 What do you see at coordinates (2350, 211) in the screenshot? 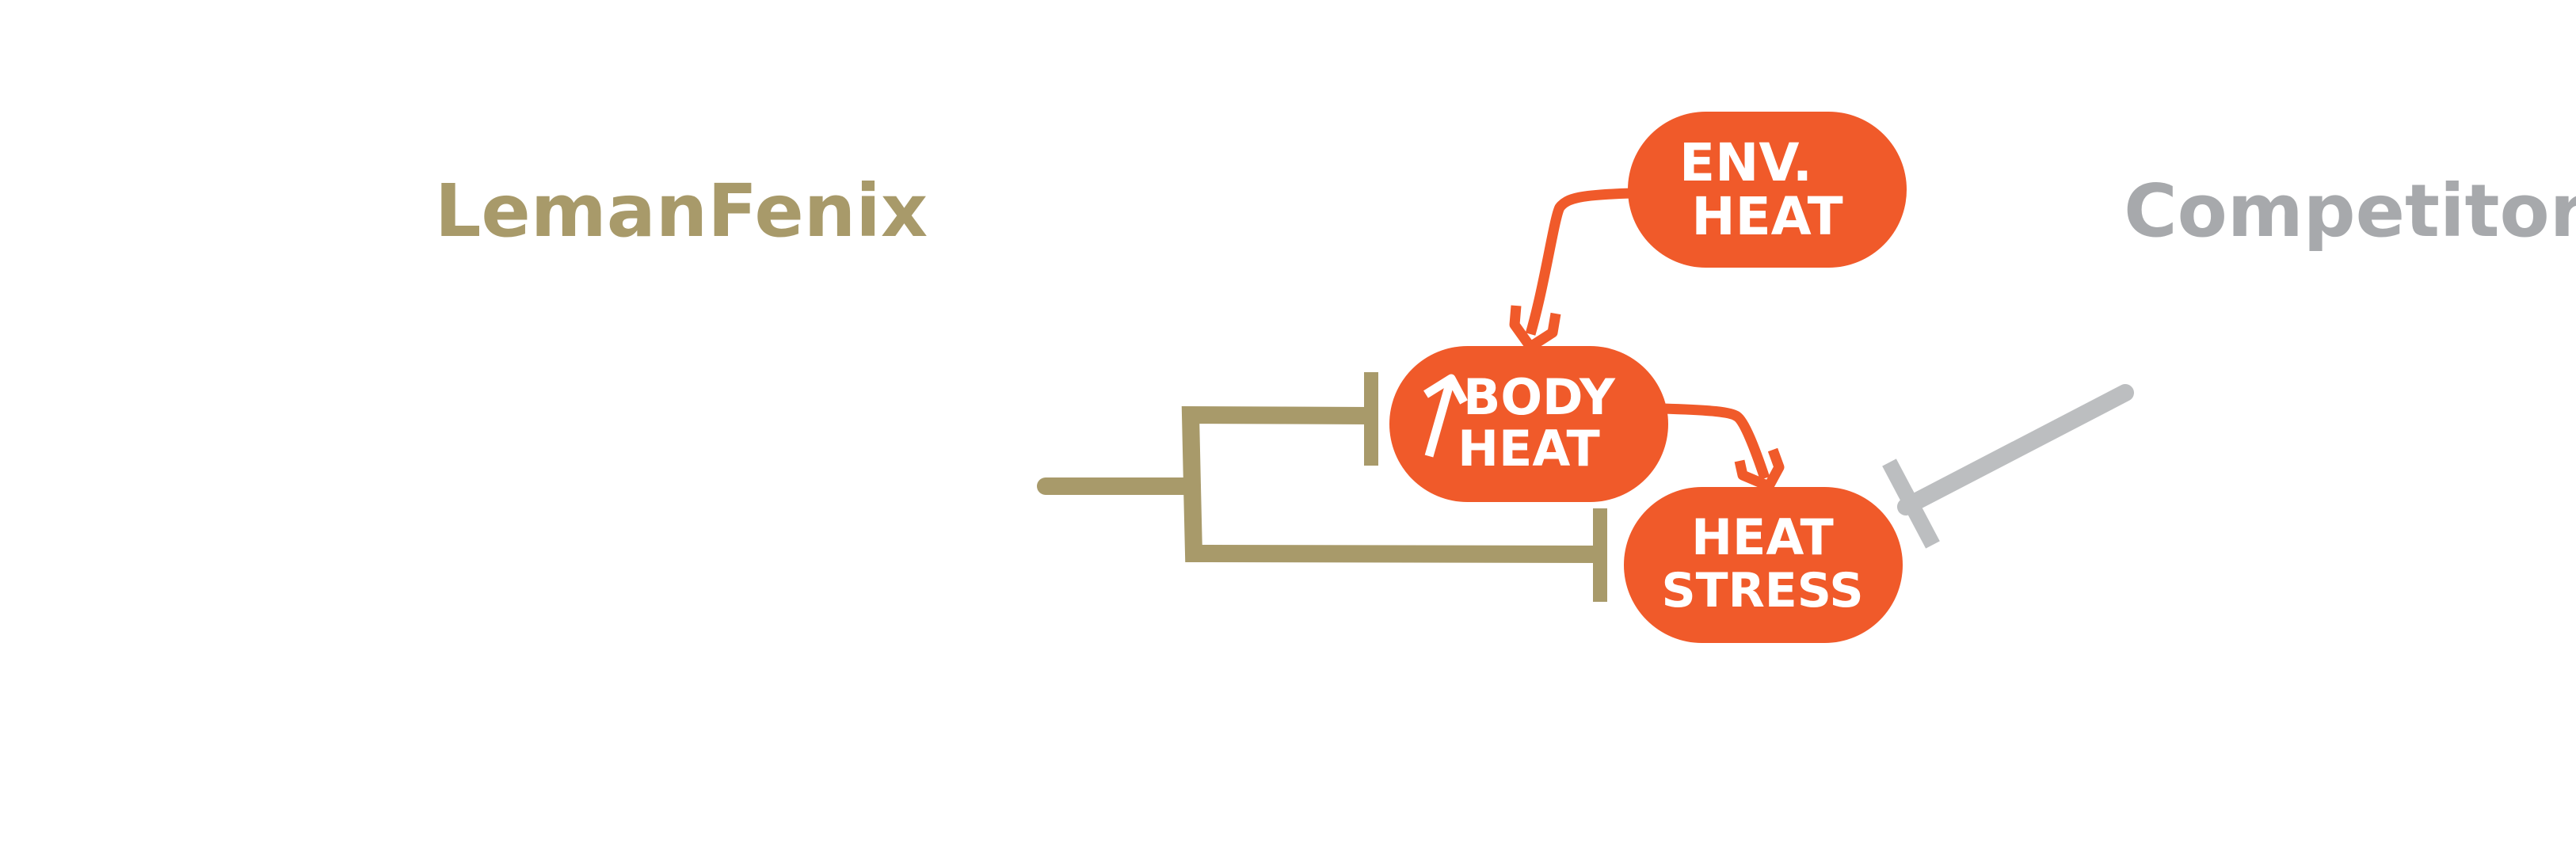
I see `competitors-label: Competitors` at bounding box center [2350, 211].